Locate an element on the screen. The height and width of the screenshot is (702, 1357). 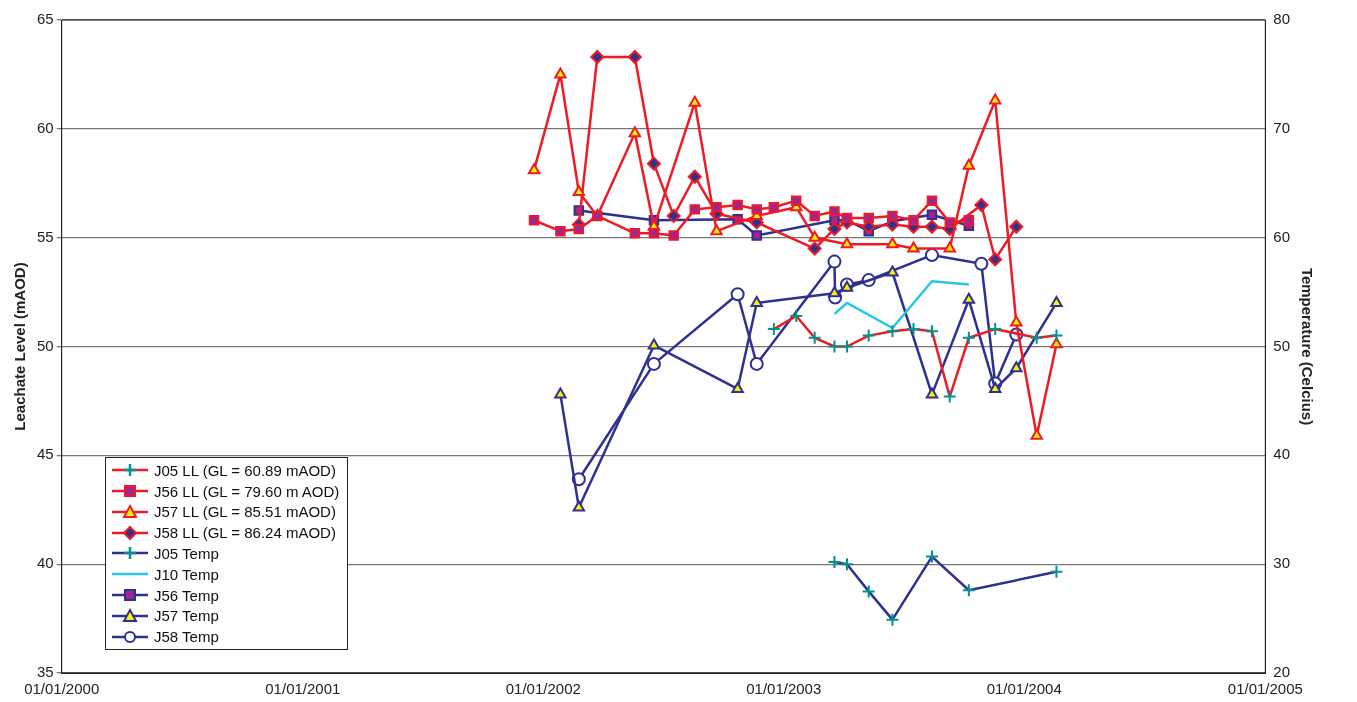
legend-label: J58 LL (GL = 86.24 mAOD) is located at coordinates (245, 533).